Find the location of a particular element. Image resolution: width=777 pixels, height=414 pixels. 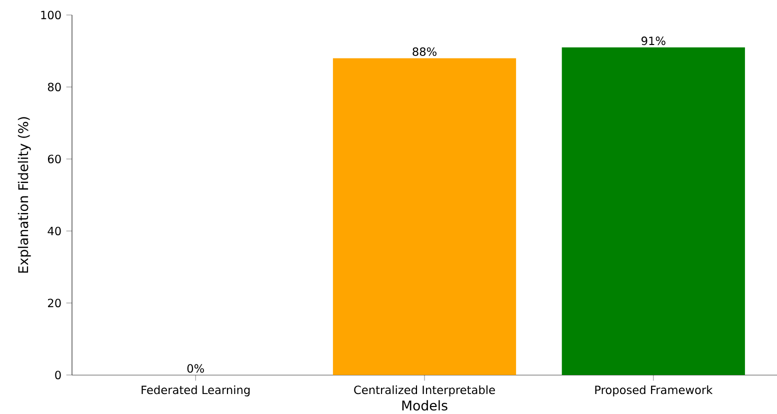

y-tick-label: 0 is located at coordinates (58, 375).